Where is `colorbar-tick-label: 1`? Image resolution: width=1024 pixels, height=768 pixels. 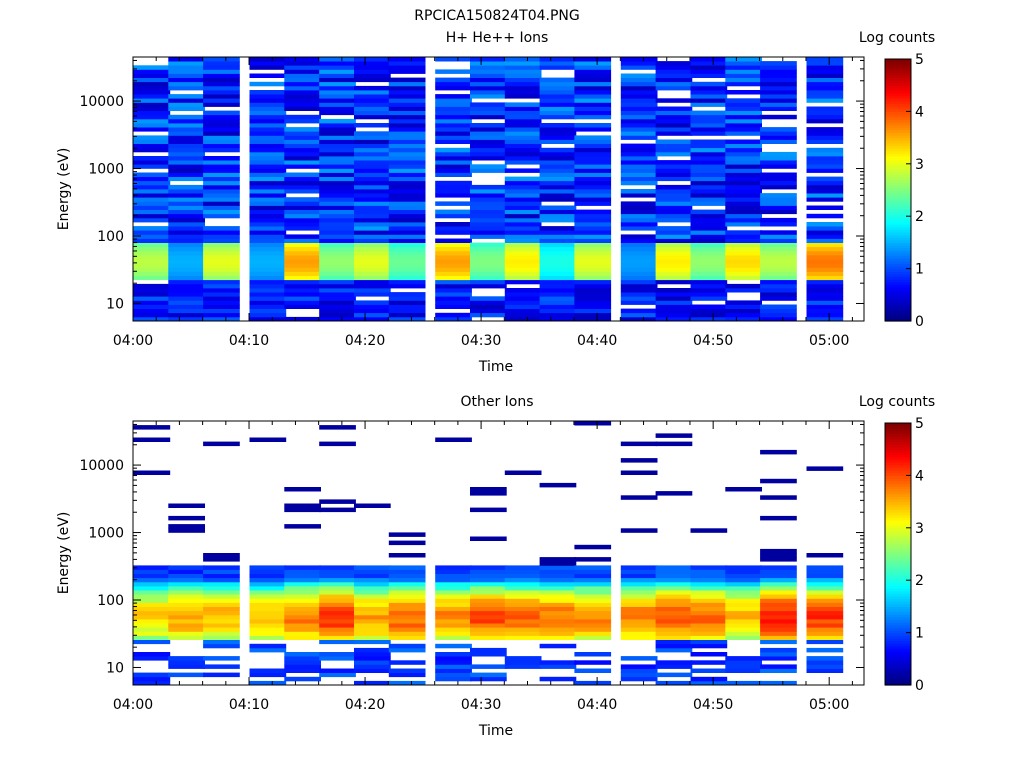 colorbar-tick-label: 1 is located at coordinates (919, 634).